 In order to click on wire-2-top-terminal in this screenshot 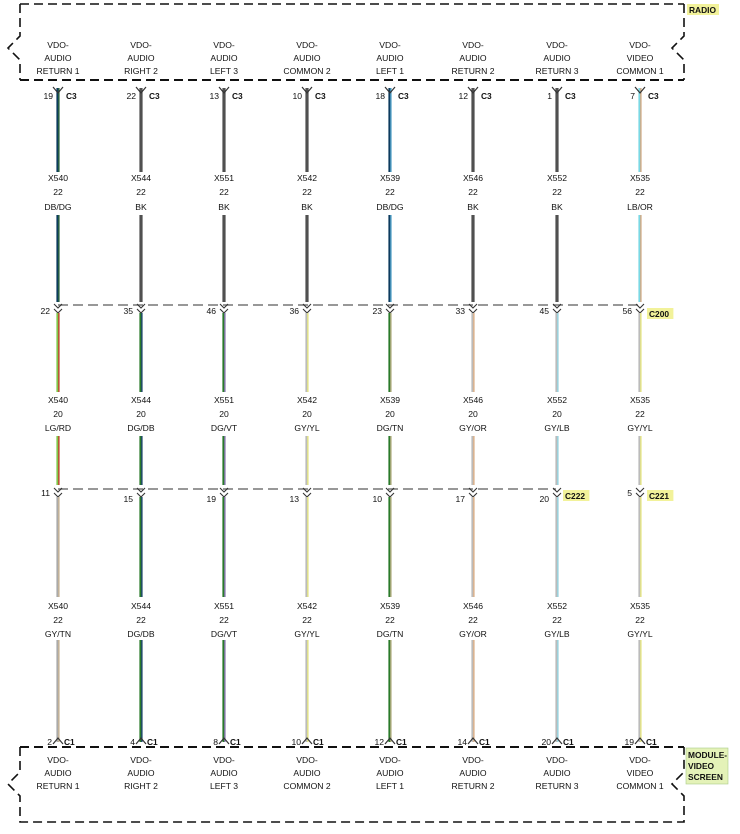, I will do `click(141, 90)`.